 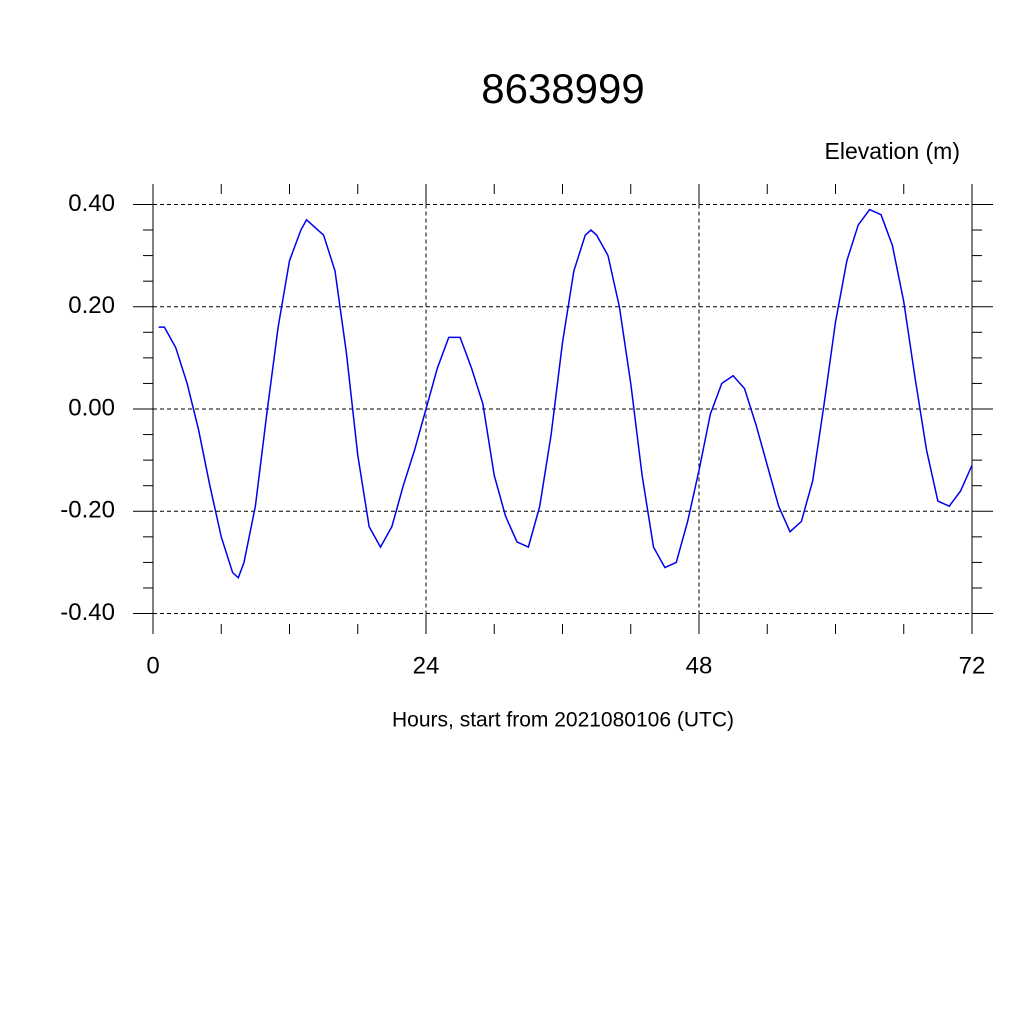 What do you see at coordinates (972, 665) in the screenshot?
I see `x-tick-label: 72` at bounding box center [972, 665].